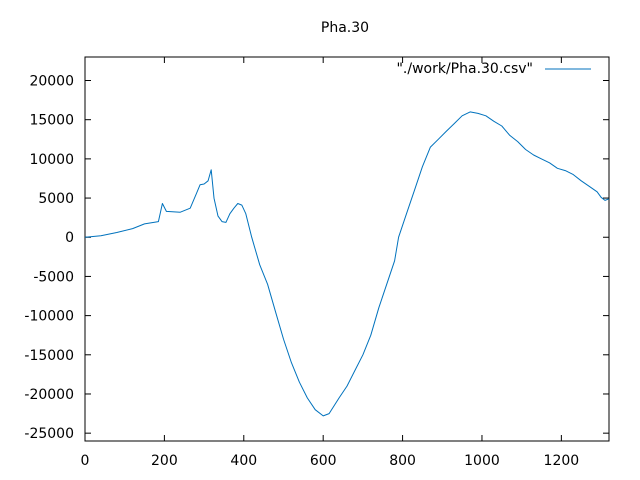 The width and height of the screenshot is (640, 480). I want to click on y-tick-label: -15000, so click(49, 356).